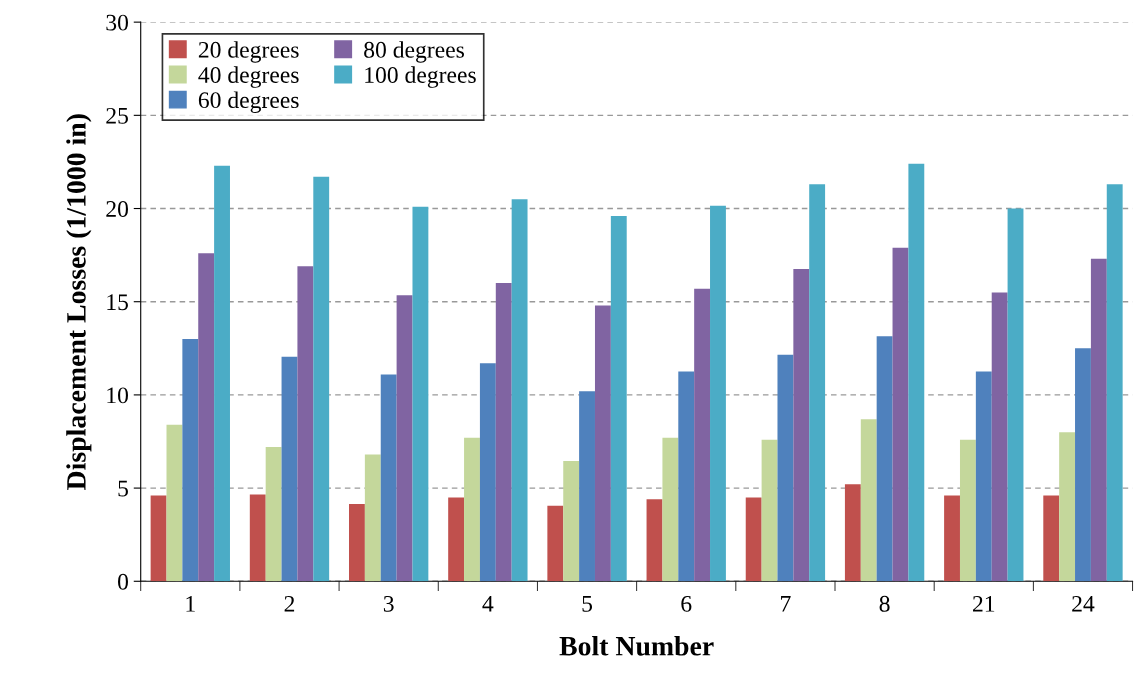 The image size is (1144, 692). Describe the element at coordinates (388, 603) in the screenshot. I see `x-tick-label: 3` at that location.